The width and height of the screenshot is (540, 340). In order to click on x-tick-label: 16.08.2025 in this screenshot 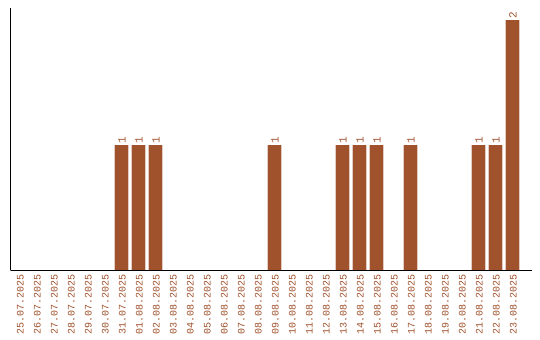, I will do `click(396, 304)`.